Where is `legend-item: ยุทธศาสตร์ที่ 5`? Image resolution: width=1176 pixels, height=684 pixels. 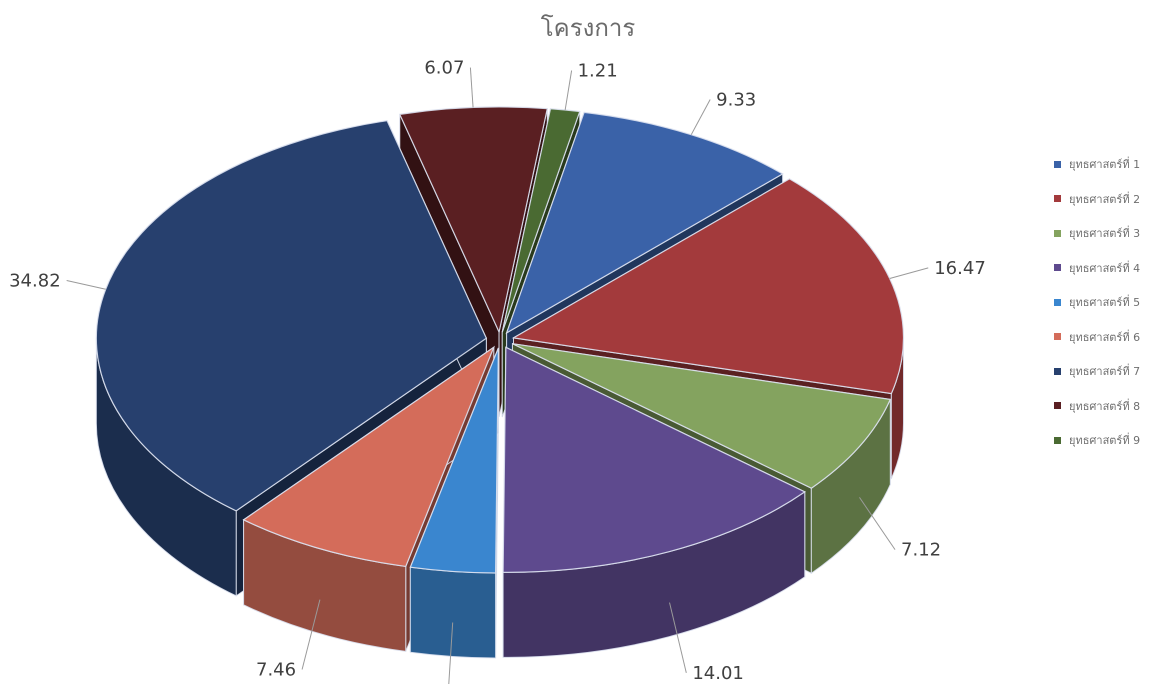
legend-item: ยุทธศาสตร์ที่ 5 is located at coordinates (1114, 302).